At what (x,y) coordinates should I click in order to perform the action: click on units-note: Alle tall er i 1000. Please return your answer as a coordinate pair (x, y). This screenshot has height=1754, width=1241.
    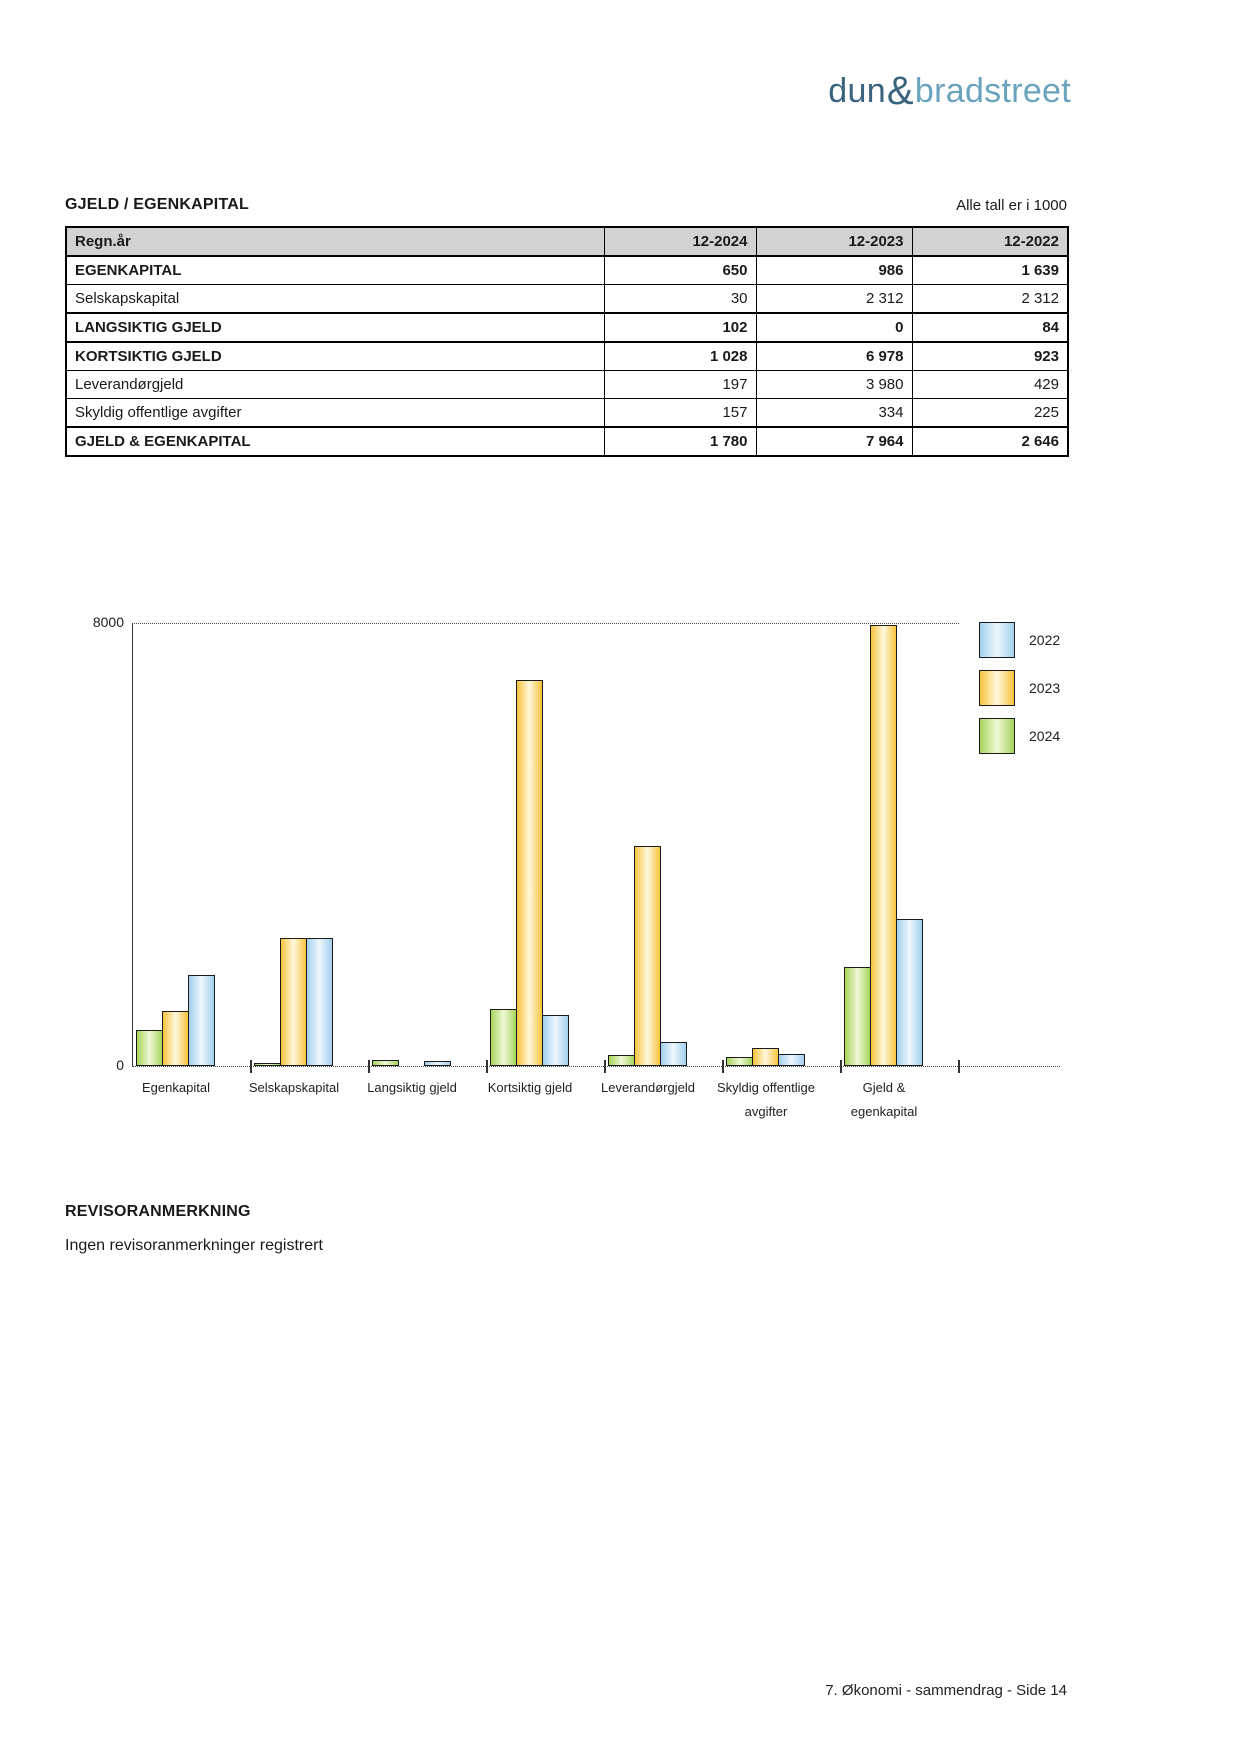
    Looking at the image, I should click on (1011, 205).